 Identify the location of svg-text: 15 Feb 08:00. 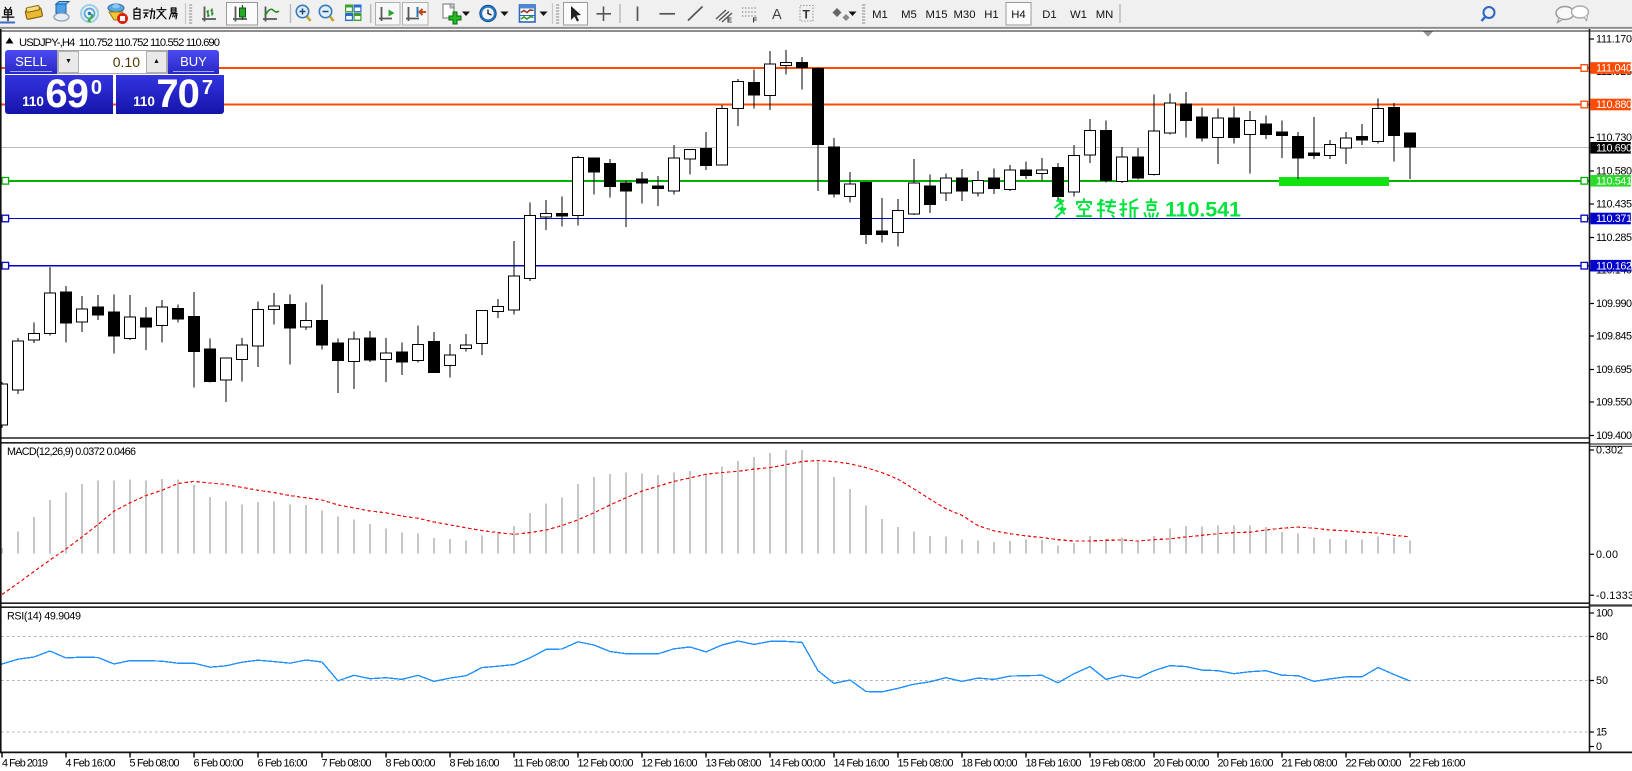
(926, 764).